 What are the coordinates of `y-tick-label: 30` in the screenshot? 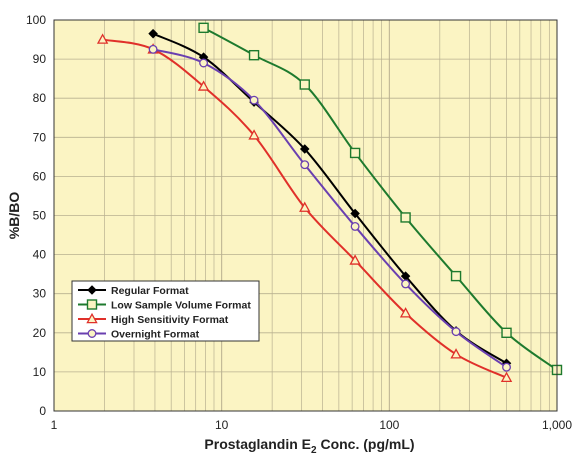 It's located at (40, 294).